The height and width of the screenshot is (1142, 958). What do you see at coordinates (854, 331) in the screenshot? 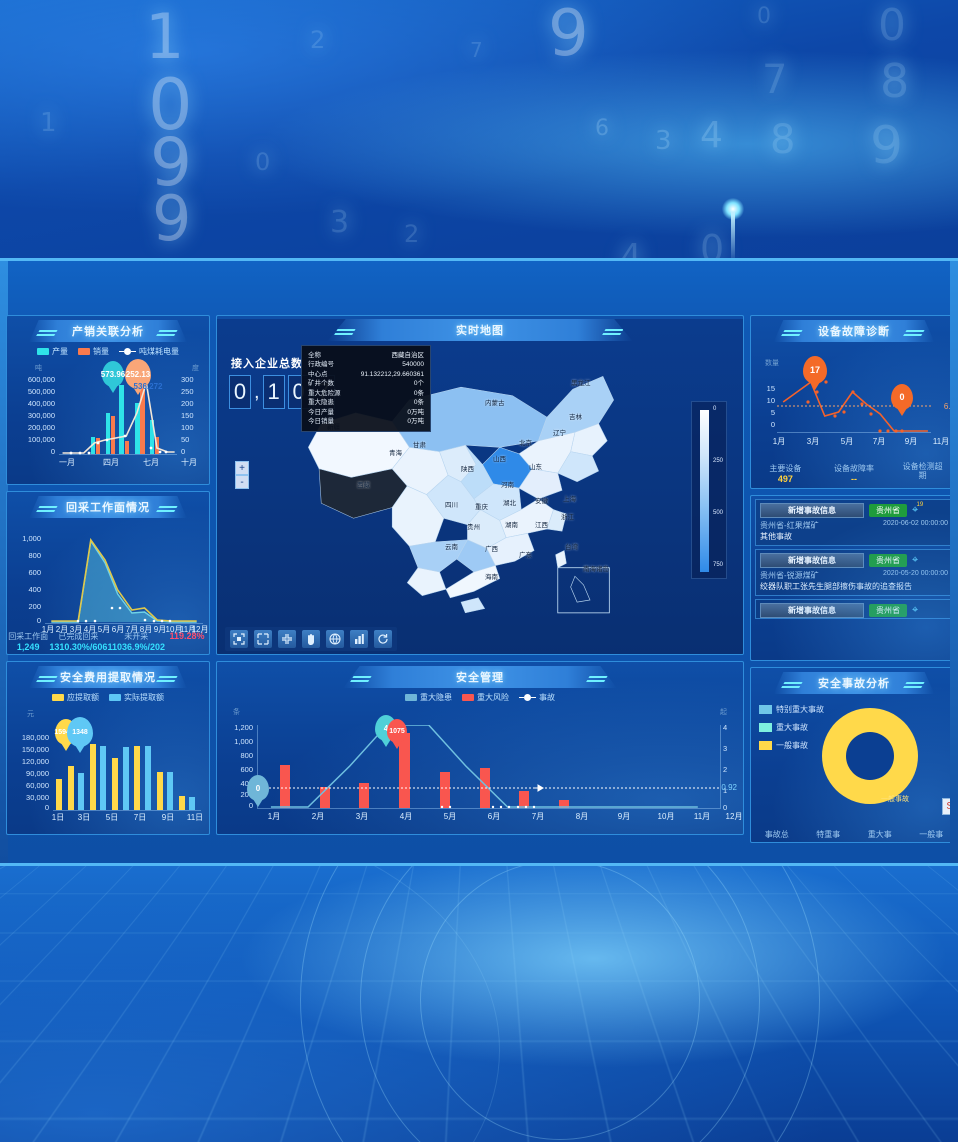
I see `panel-title-device-diagnosis: 设备故障诊断` at bounding box center [854, 331].